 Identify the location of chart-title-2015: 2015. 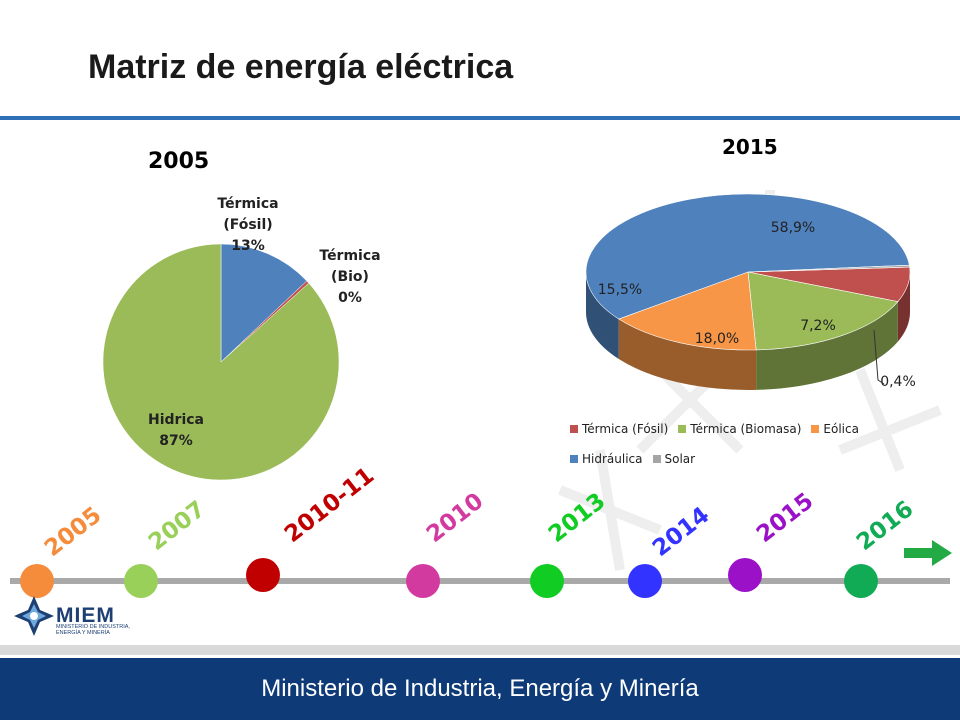
(750, 147).